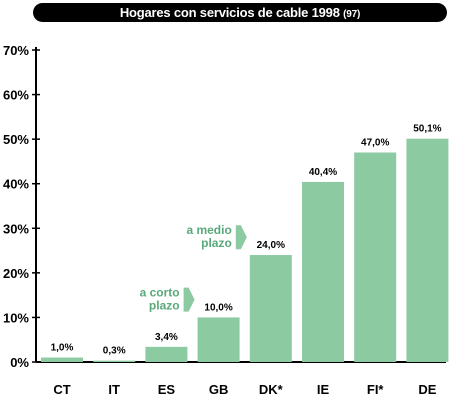 This screenshot has height=413, width=450. Describe the element at coordinates (323, 389) in the screenshot. I see `x-tick-label: IE` at that location.